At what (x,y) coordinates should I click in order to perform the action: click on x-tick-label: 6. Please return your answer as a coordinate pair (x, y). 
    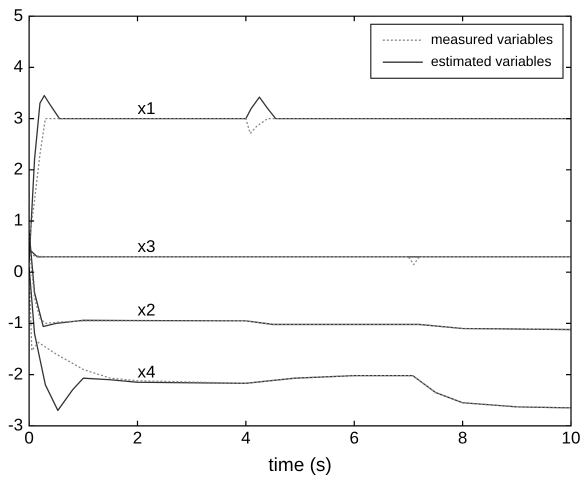
    Looking at the image, I should click on (354, 438).